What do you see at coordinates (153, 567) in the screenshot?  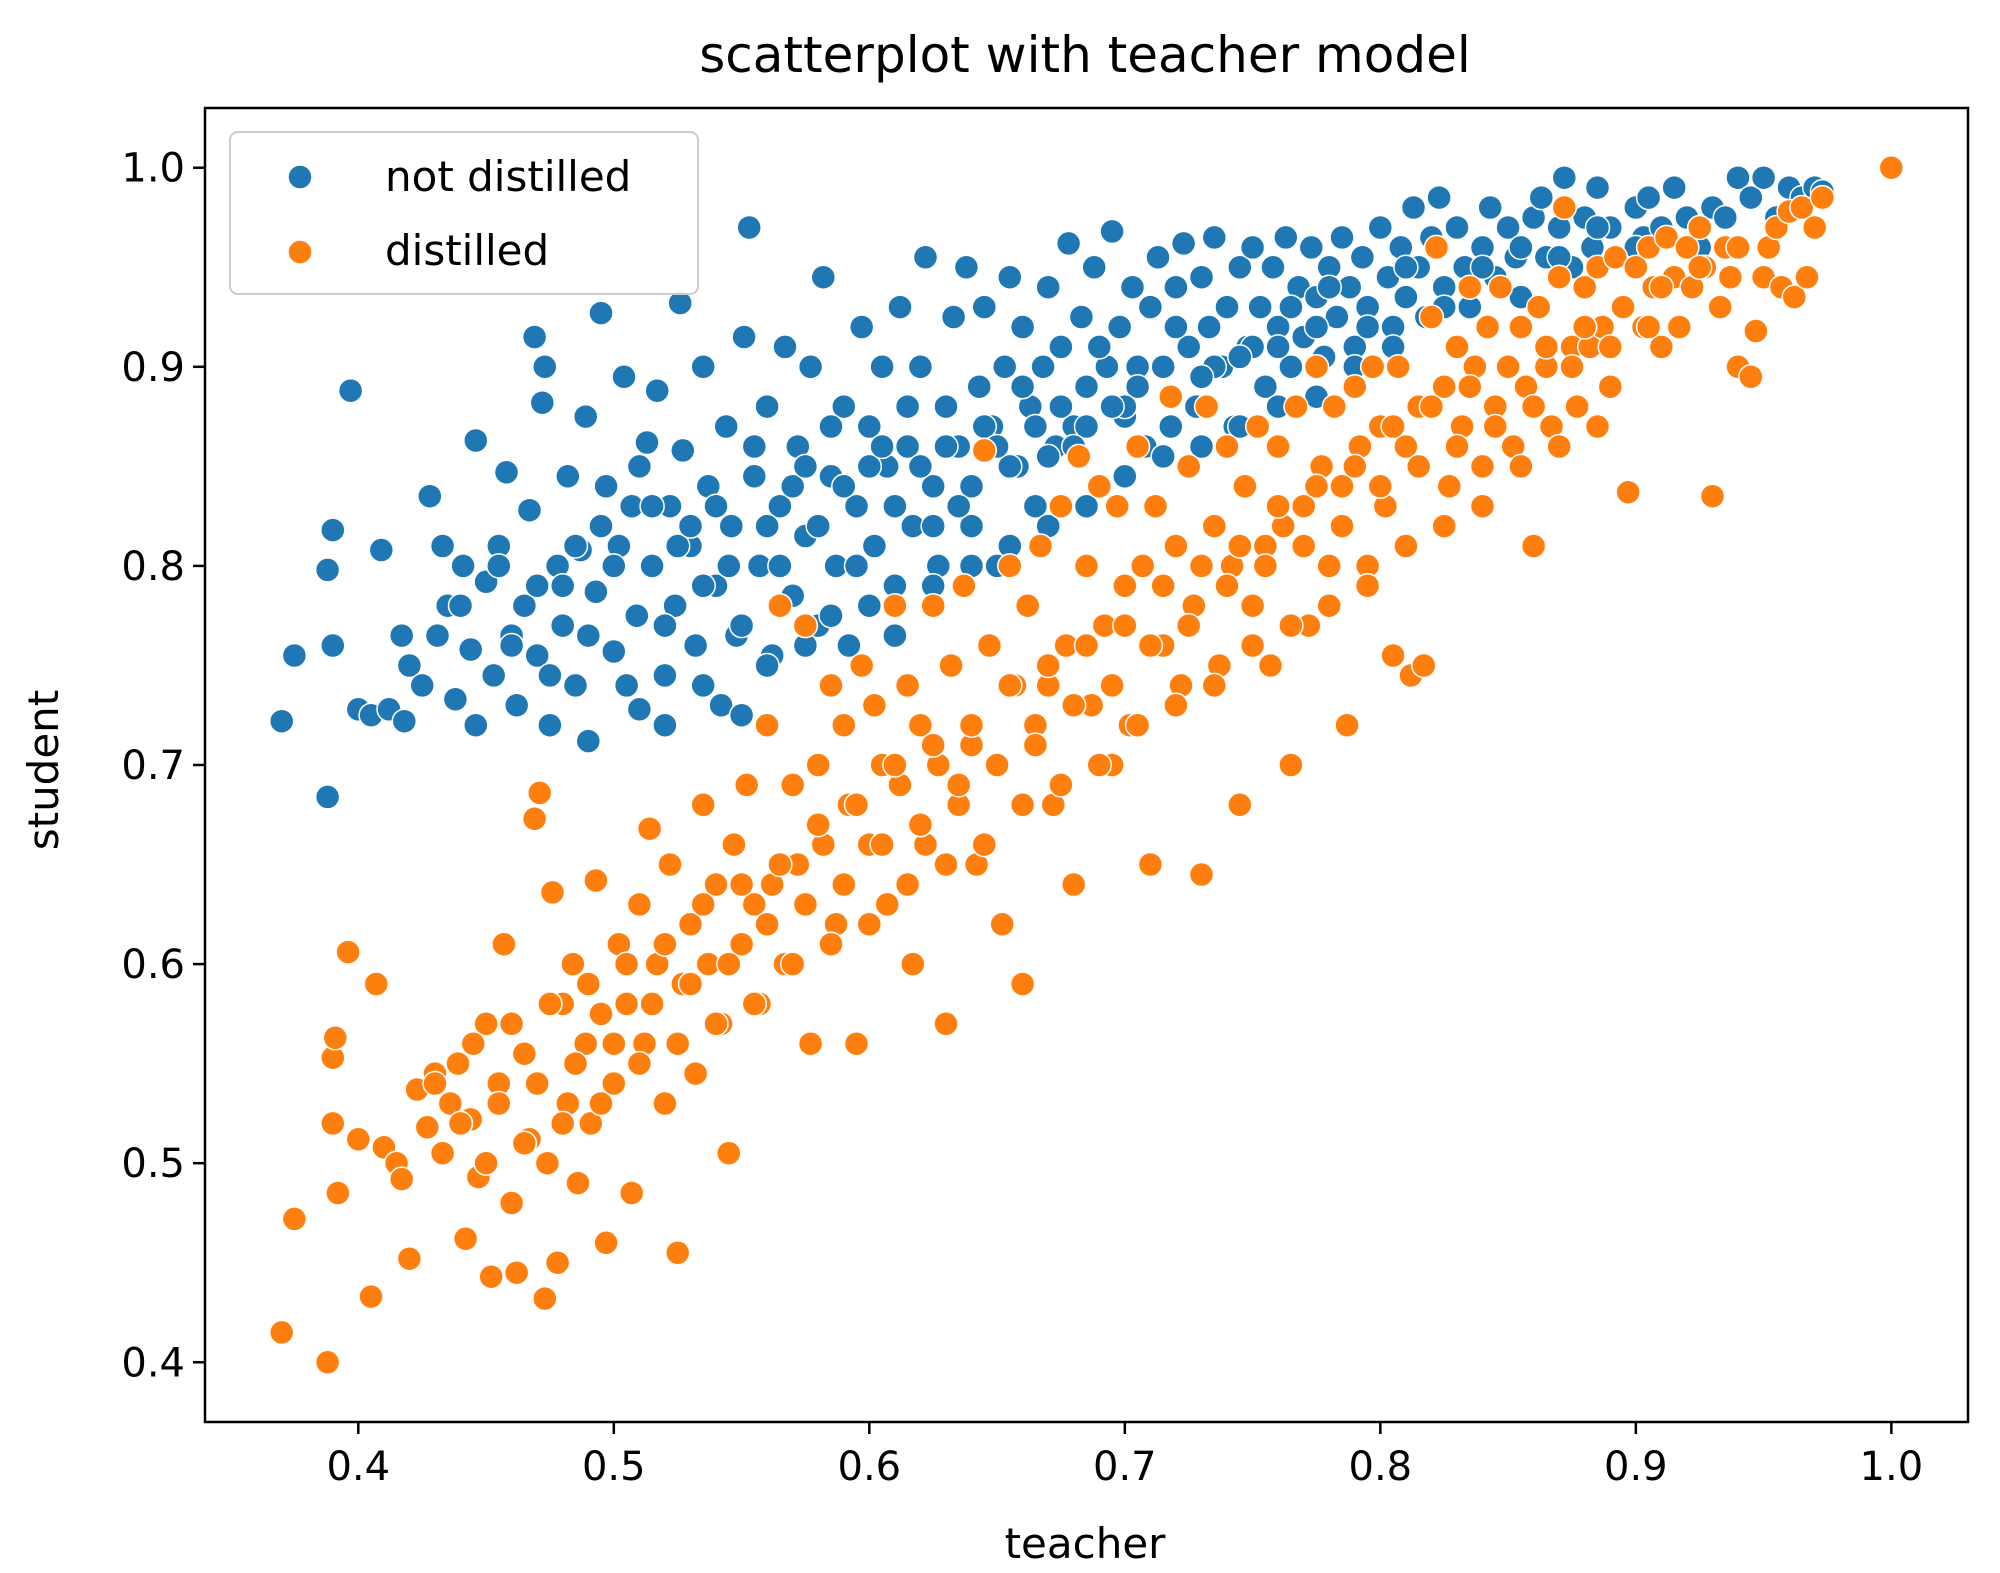 I see `y-tick-label: 0.8` at bounding box center [153, 567].